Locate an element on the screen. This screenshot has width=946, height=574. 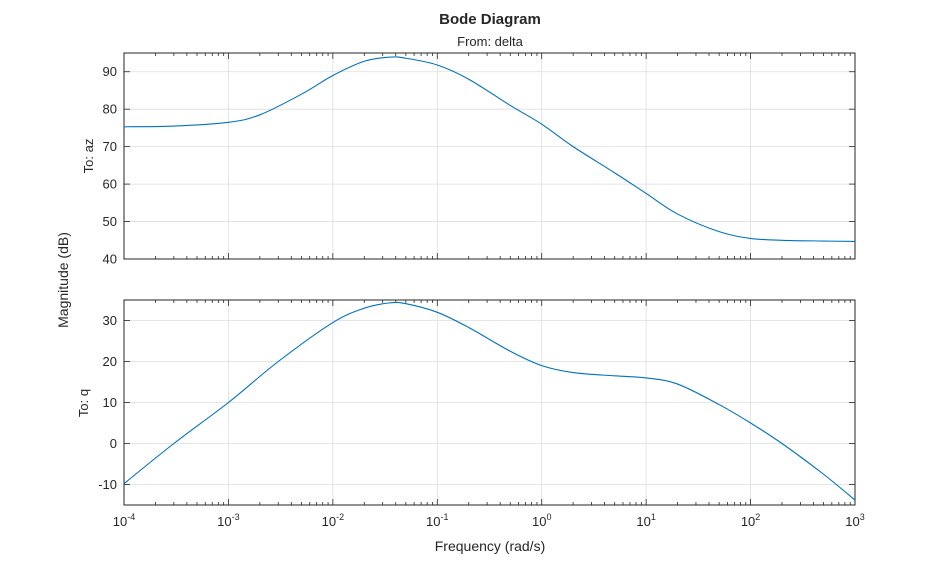
x-tick-label: 10⁰ is located at coordinates (541, 520).